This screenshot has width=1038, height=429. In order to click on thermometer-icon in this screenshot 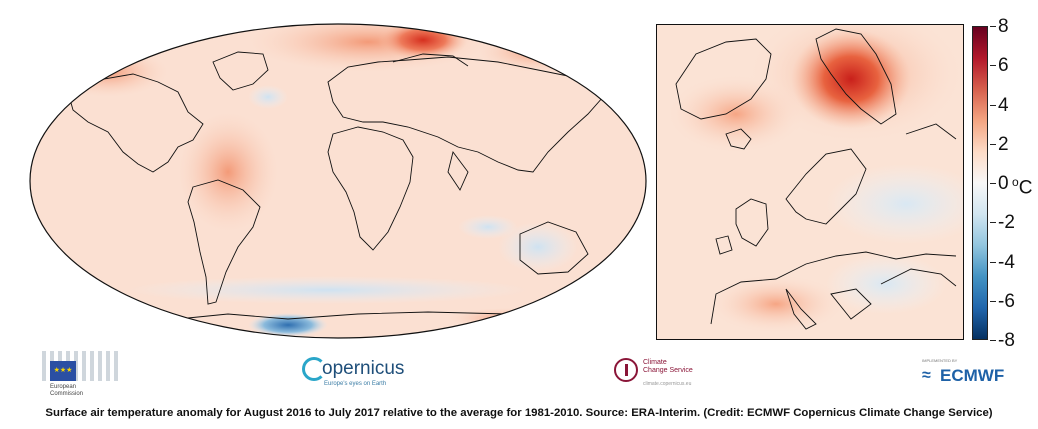, I will do `click(626, 370)`.